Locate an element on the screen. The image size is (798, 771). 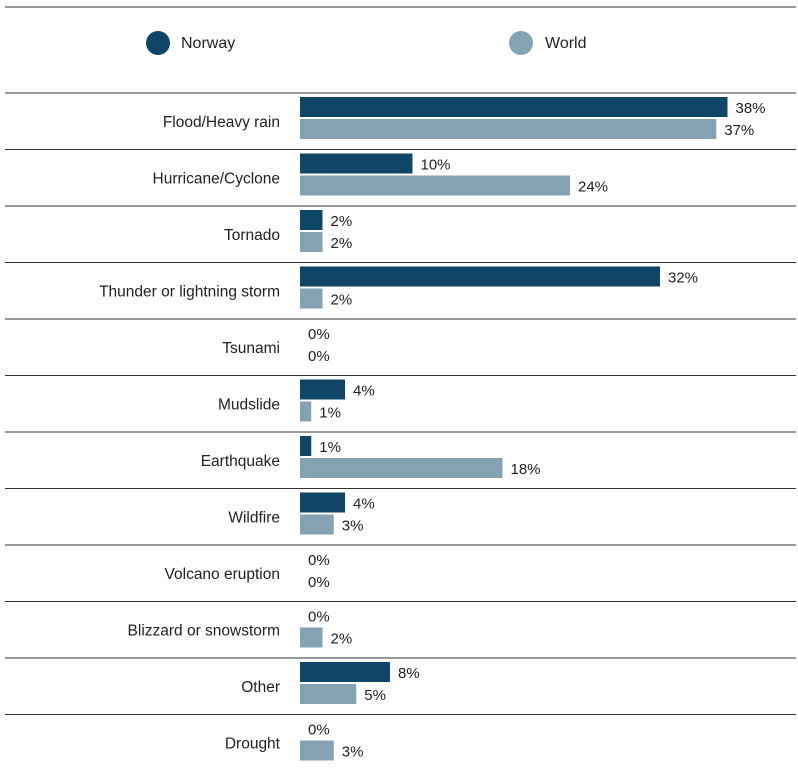
data-label-norway: 1% is located at coordinates (330, 447).